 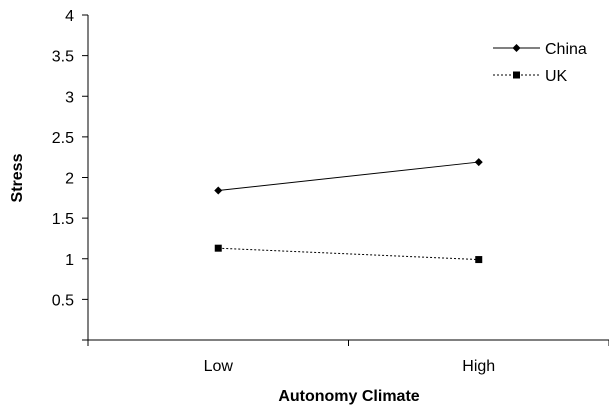 I want to click on series-line-china, so click(x=348, y=176).